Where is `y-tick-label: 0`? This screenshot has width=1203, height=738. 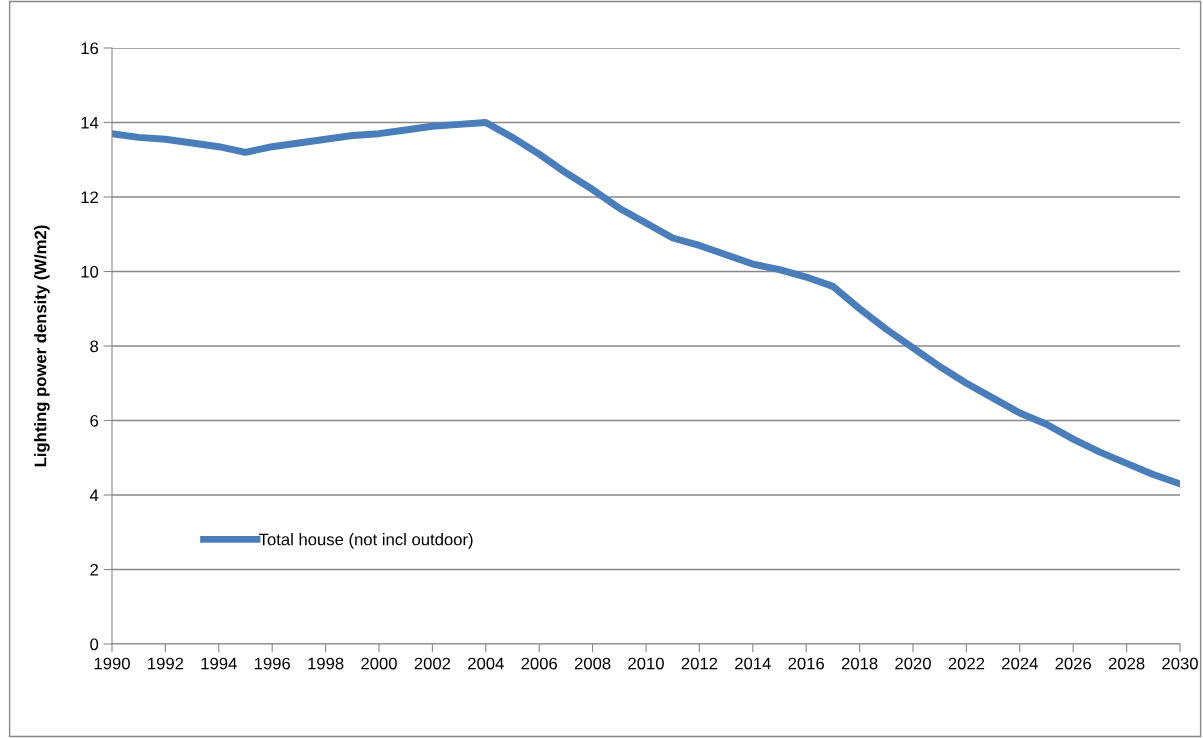 y-tick-label: 0 is located at coordinates (94, 644).